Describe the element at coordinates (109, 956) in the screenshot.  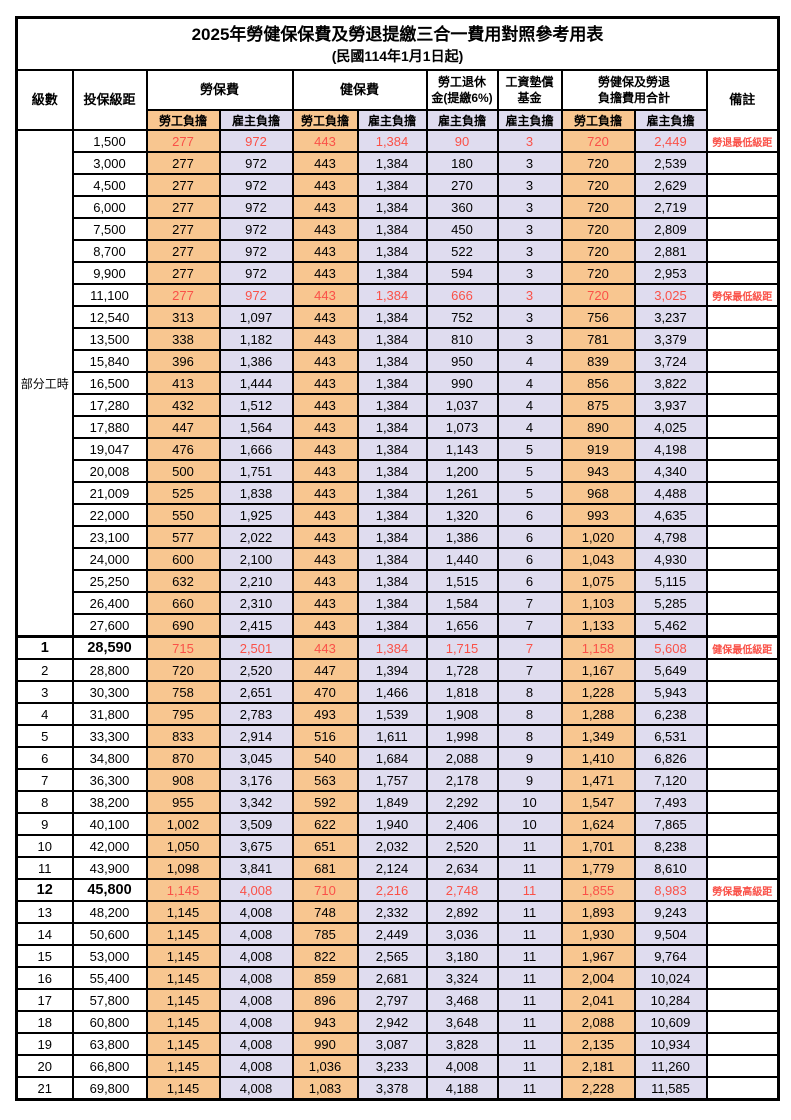
I see `bracket-cell: 53,000` at that location.